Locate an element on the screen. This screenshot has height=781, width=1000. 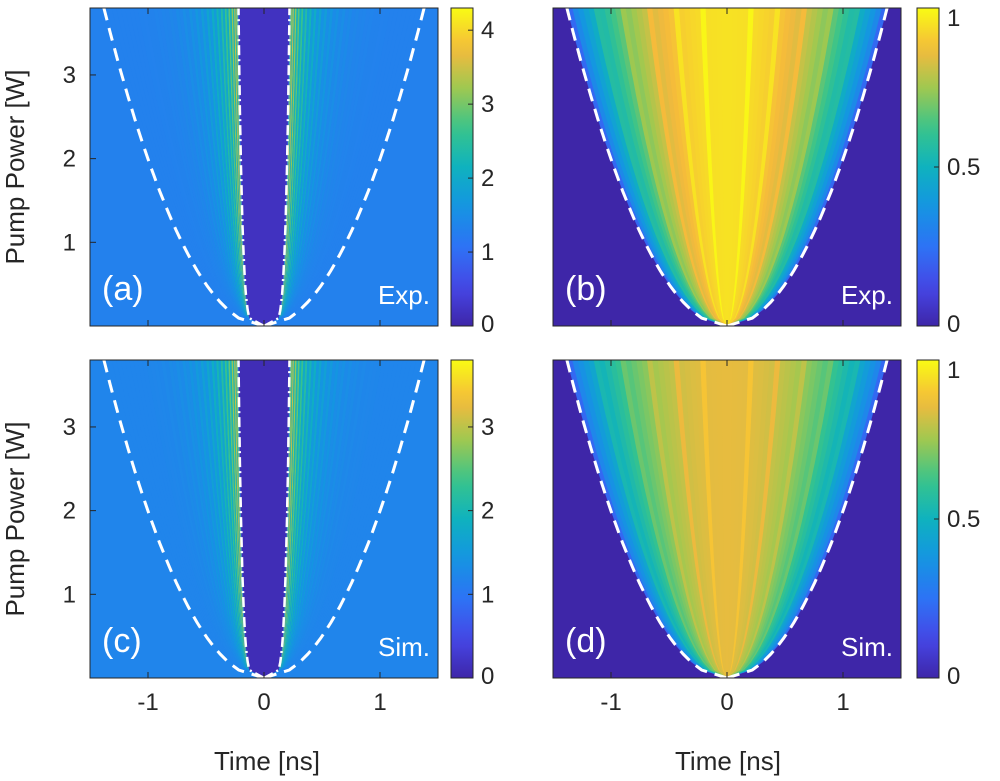
panel-label-b: (b) is located at coordinates (586, 289).